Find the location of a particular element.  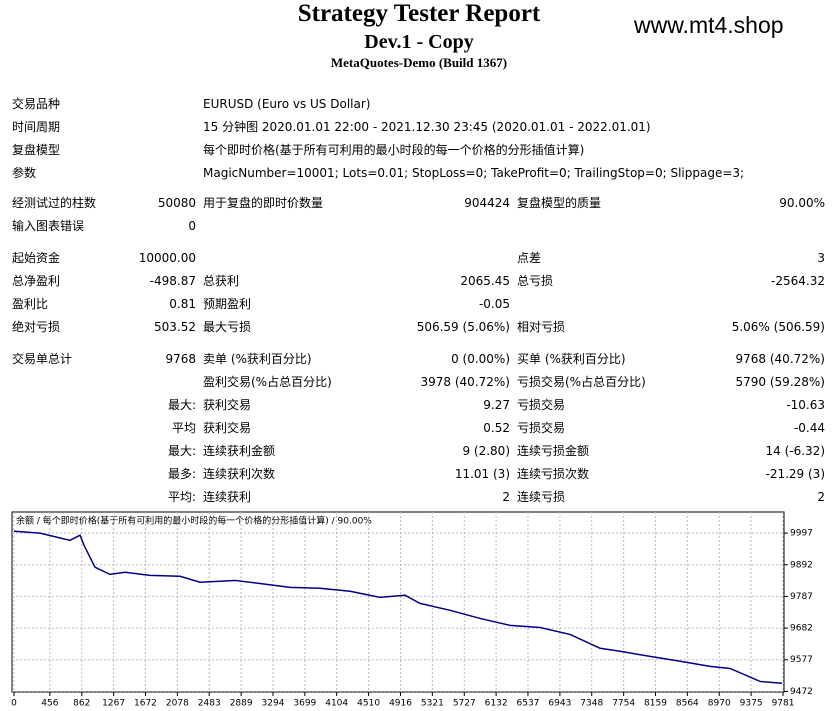

x-tick-label: 4916 is located at coordinates (400, 704).